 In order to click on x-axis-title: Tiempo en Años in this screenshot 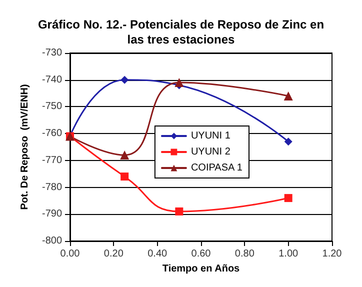, I will do `click(201, 268)`.